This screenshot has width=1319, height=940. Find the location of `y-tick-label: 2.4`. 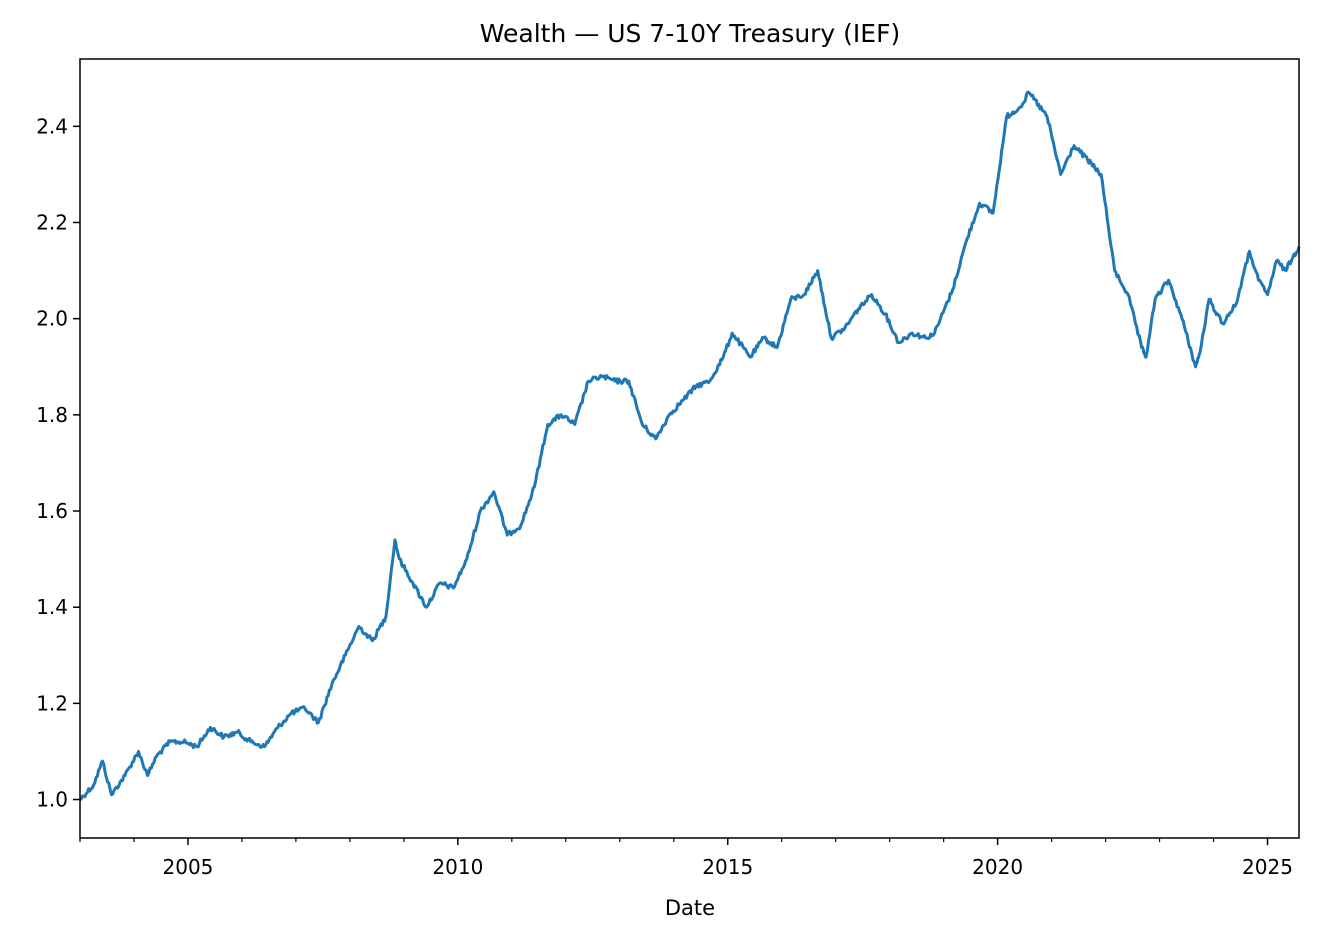

y-tick-label: 2.4 is located at coordinates (52, 126).